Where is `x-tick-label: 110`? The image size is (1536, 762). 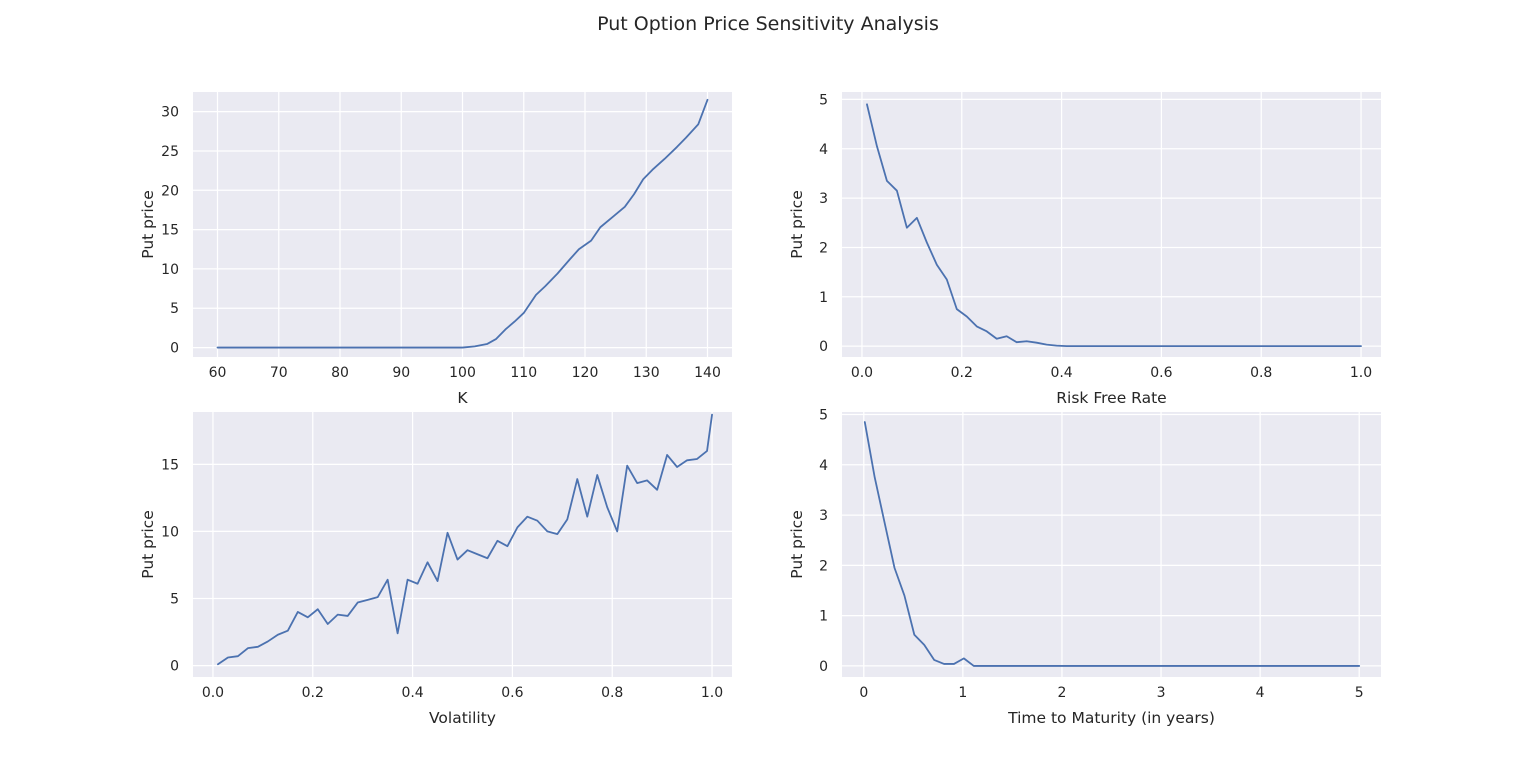
x-tick-label: 110 is located at coordinates (523, 373).